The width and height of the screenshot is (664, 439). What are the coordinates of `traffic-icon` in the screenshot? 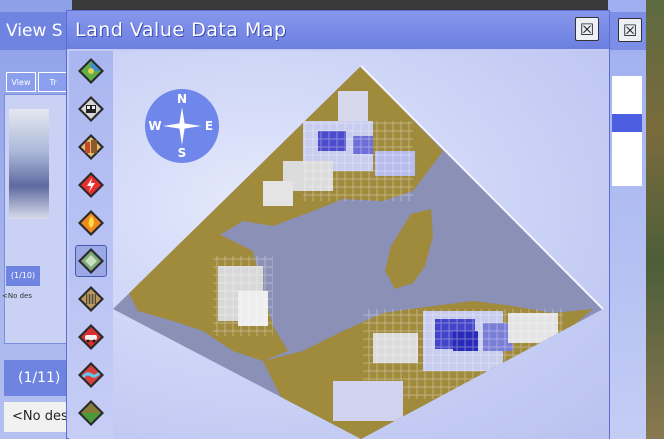 It's located at (91, 337).